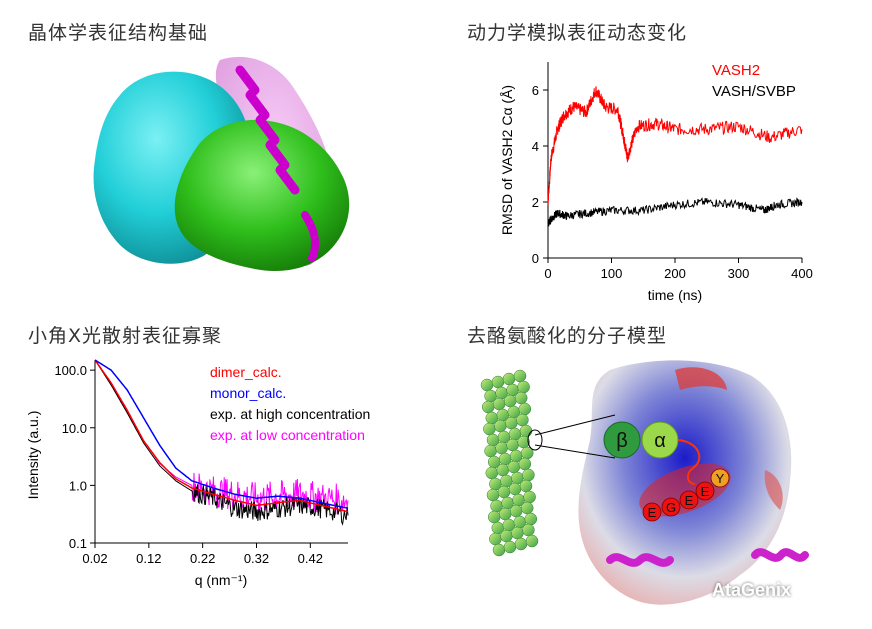  Describe the element at coordinates (736, 70) in the screenshot. I see `rmsd-legend-vash2: VASH2` at that location.